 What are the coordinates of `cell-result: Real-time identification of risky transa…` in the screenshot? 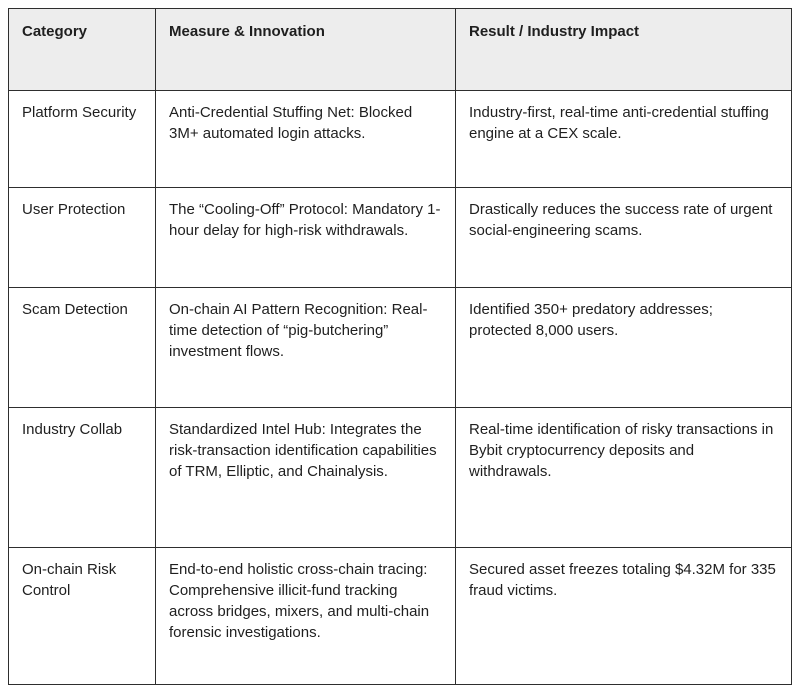 It's located at (623, 477).